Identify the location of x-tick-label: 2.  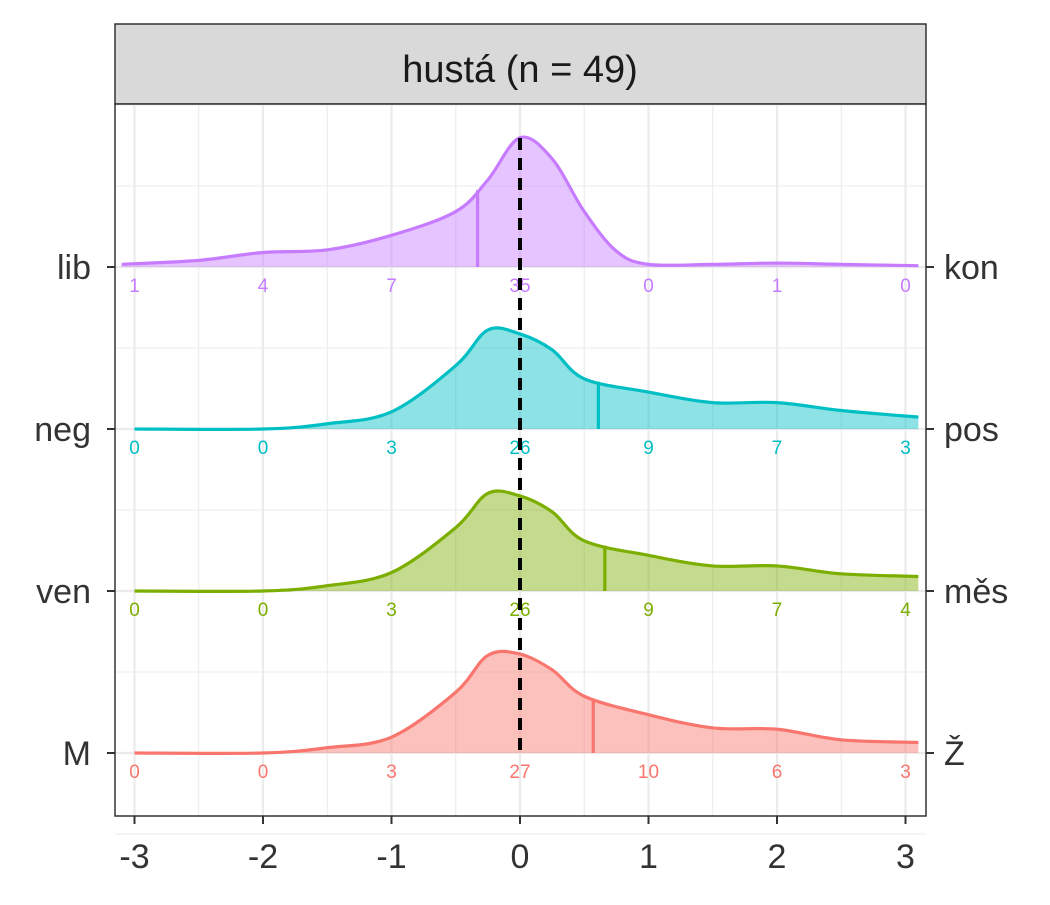
(777, 857).